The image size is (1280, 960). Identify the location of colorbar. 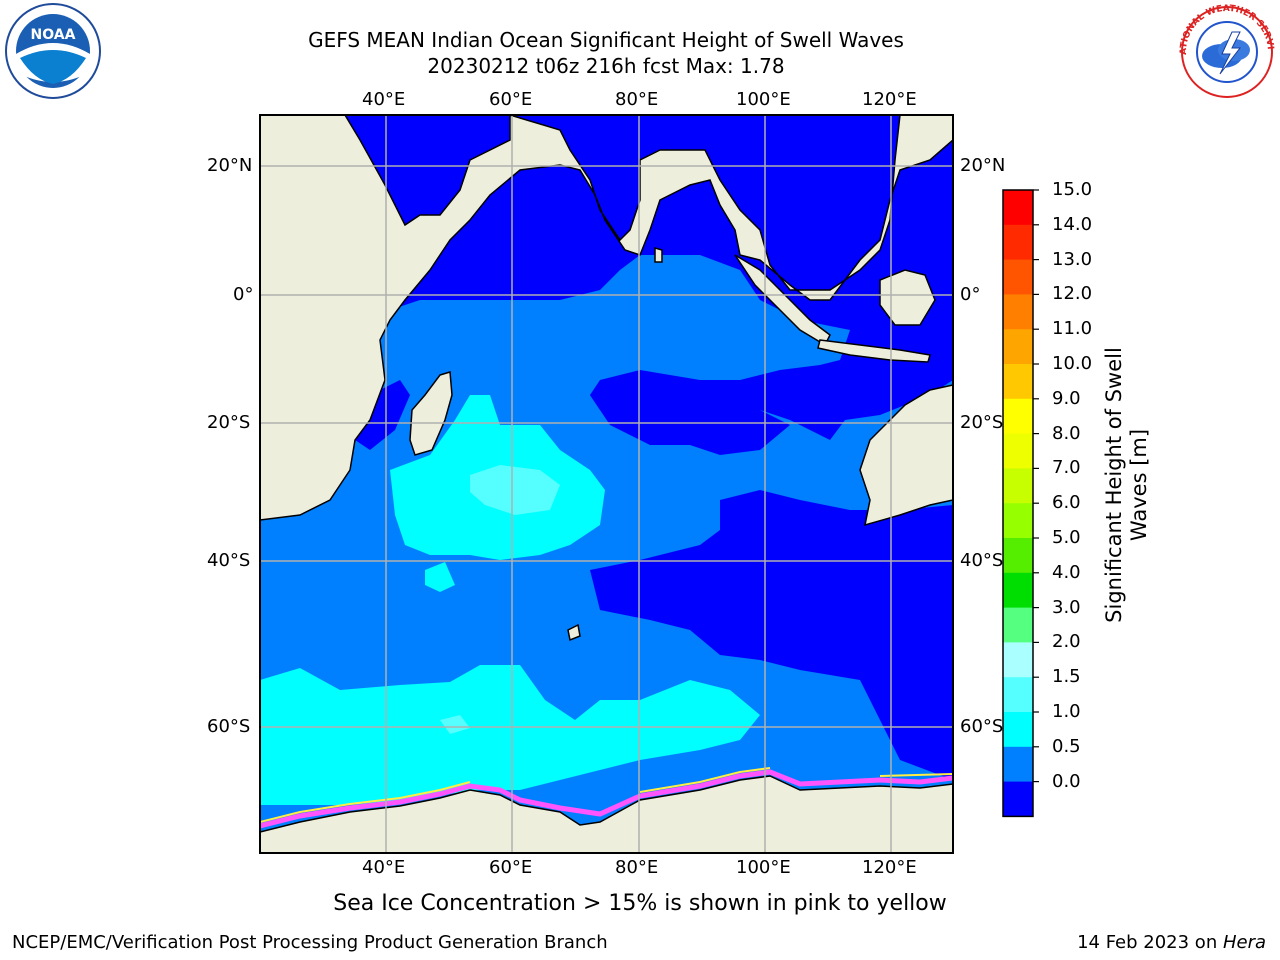
(1020, 503).